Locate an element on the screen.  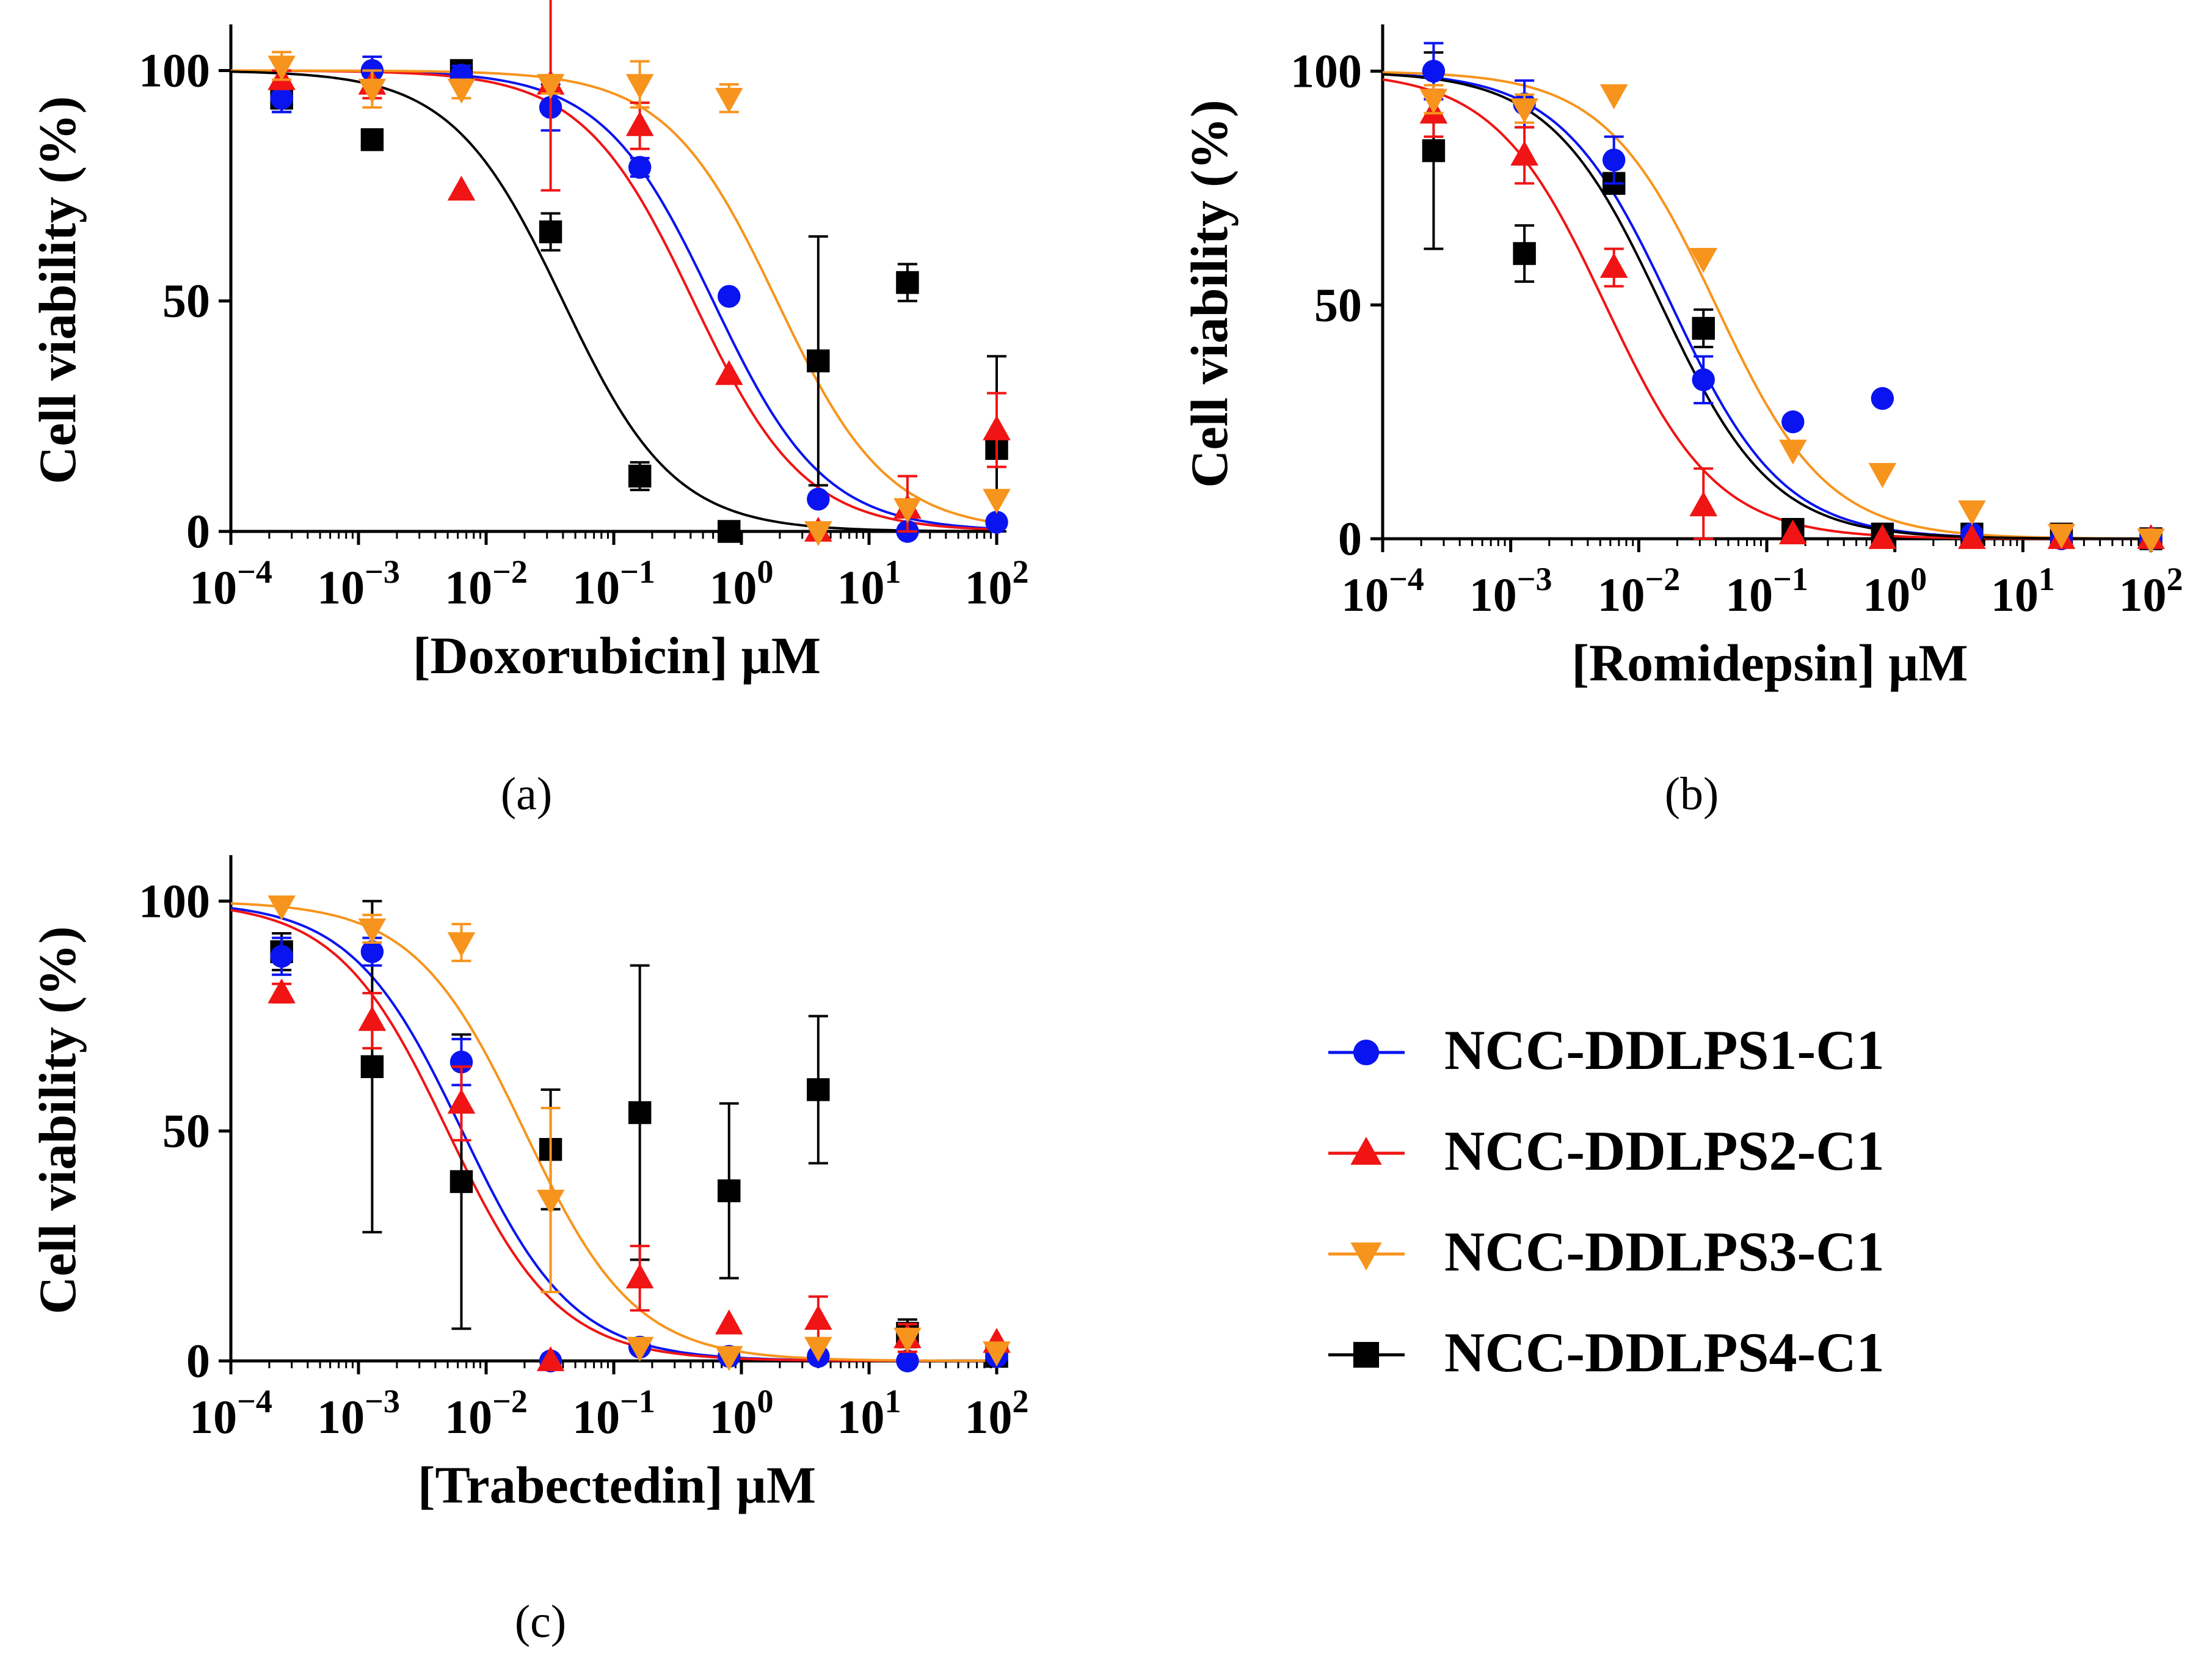
x-axis-label: [Romidepsin] µM is located at coordinates (1770, 662).